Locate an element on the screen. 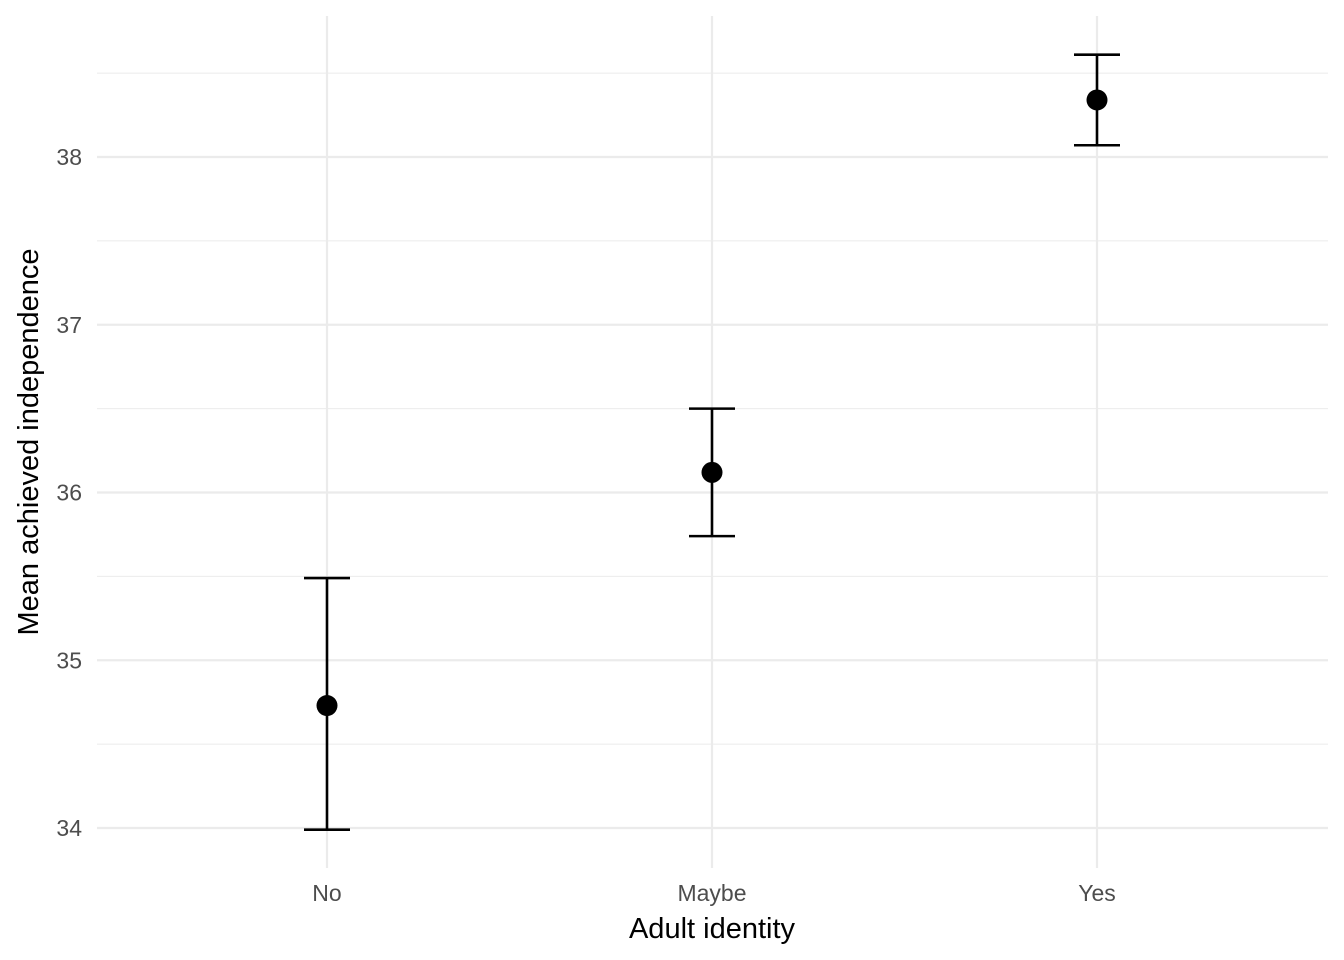 The height and width of the screenshot is (960, 1344). y-axis-ticks: 34 35 36 37 38 is located at coordinates (69, 492).